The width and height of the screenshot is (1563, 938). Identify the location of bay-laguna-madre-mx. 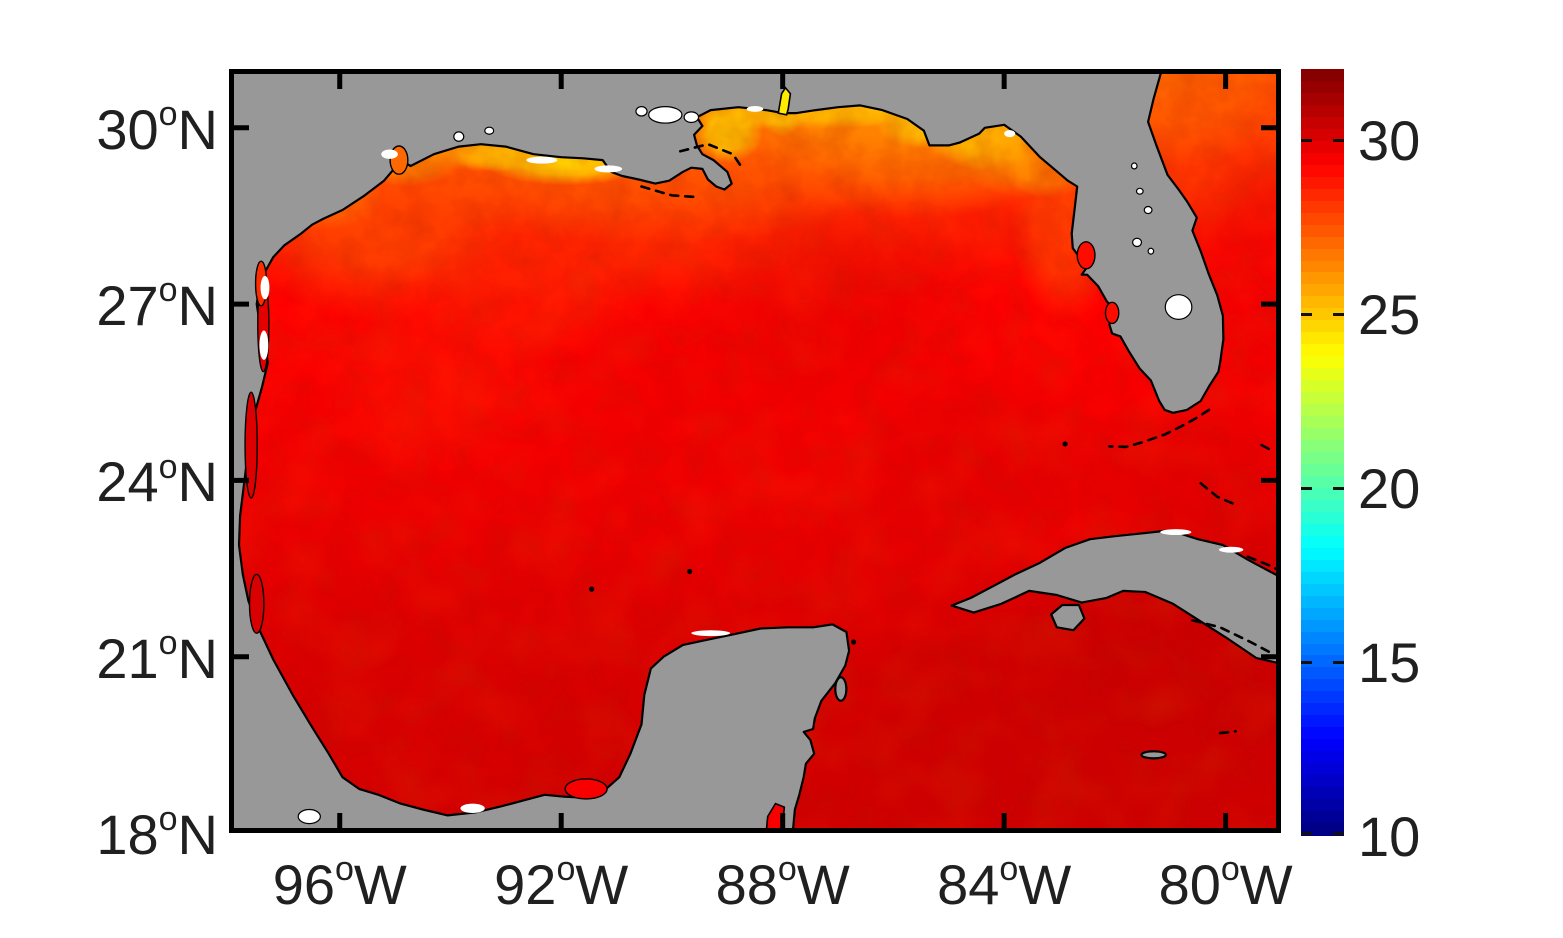
(251, 445).